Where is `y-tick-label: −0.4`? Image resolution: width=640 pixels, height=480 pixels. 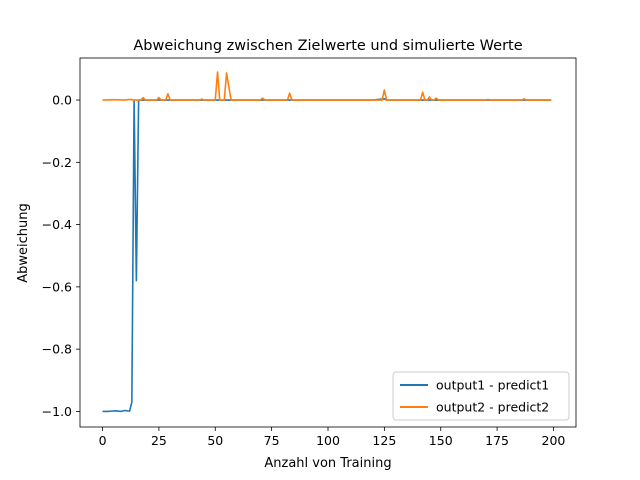 y-tick-label: −0.4 is located at coordinates (57, 224).